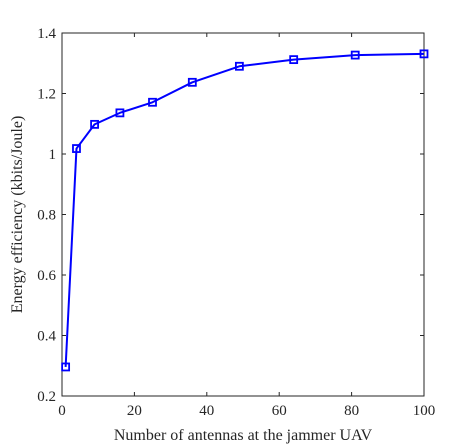 The height and width of the screenshot is (445, 468). I want to click on x-tick-label: 40, so click(206, 411).